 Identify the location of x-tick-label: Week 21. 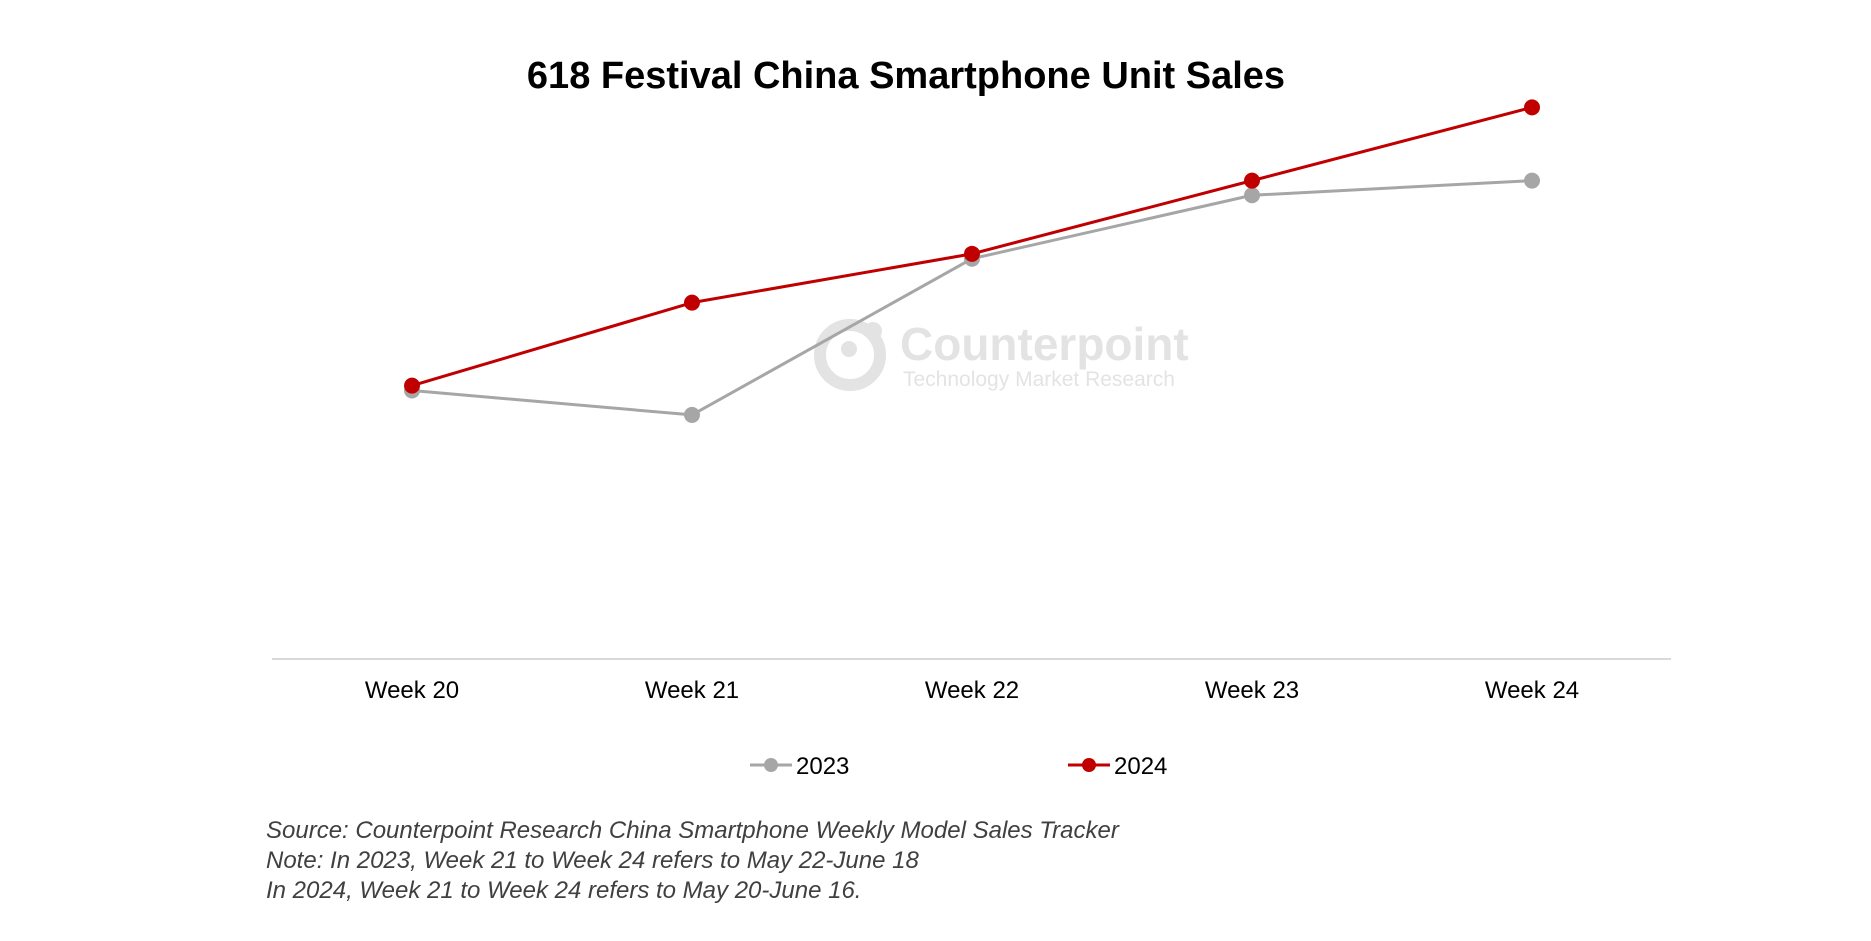
(692, 690).